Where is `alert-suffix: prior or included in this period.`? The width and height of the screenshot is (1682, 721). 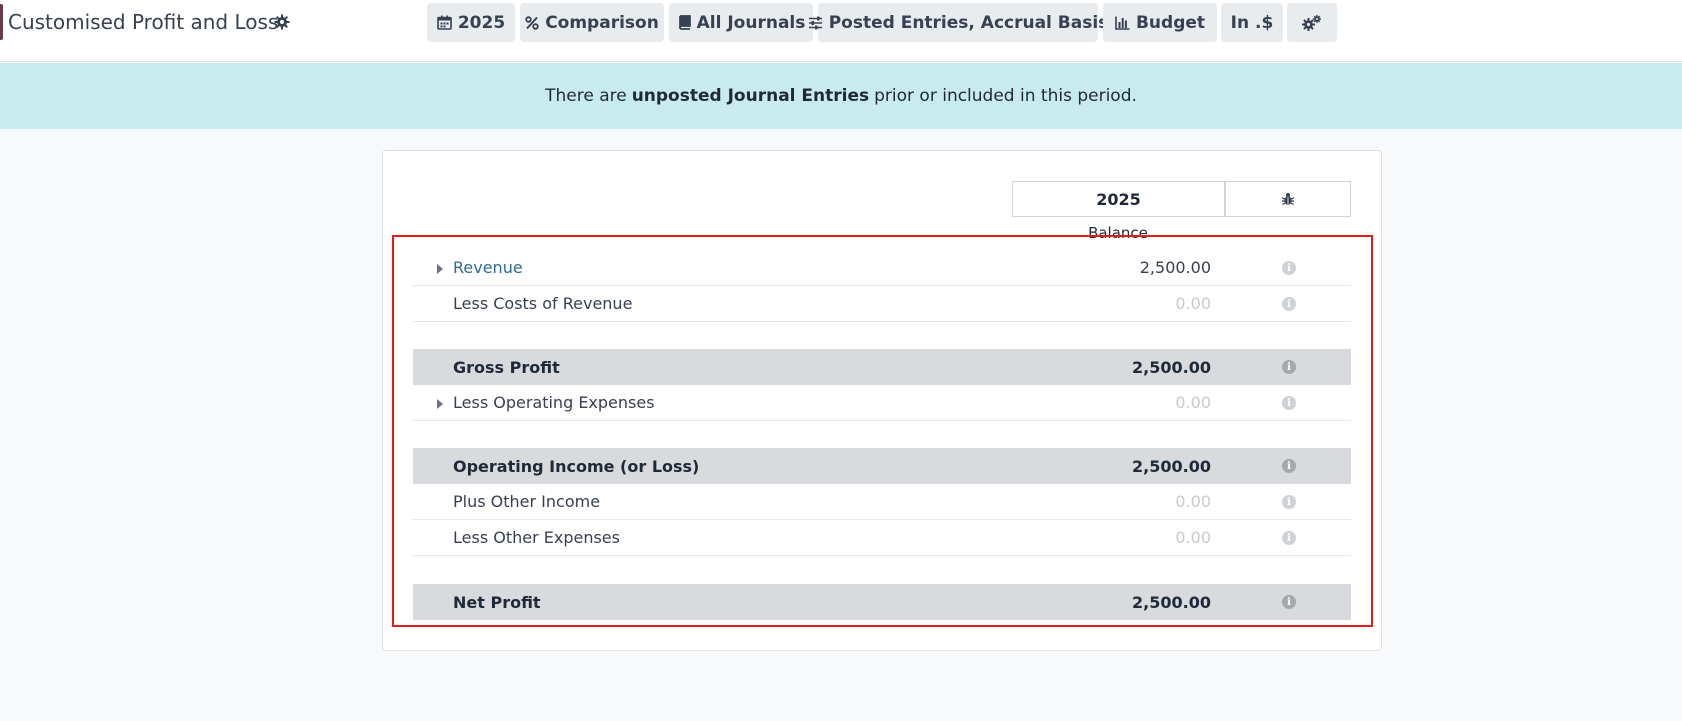
alert-suffix: prior or included in this period. is located at coordinates (1005, 96).